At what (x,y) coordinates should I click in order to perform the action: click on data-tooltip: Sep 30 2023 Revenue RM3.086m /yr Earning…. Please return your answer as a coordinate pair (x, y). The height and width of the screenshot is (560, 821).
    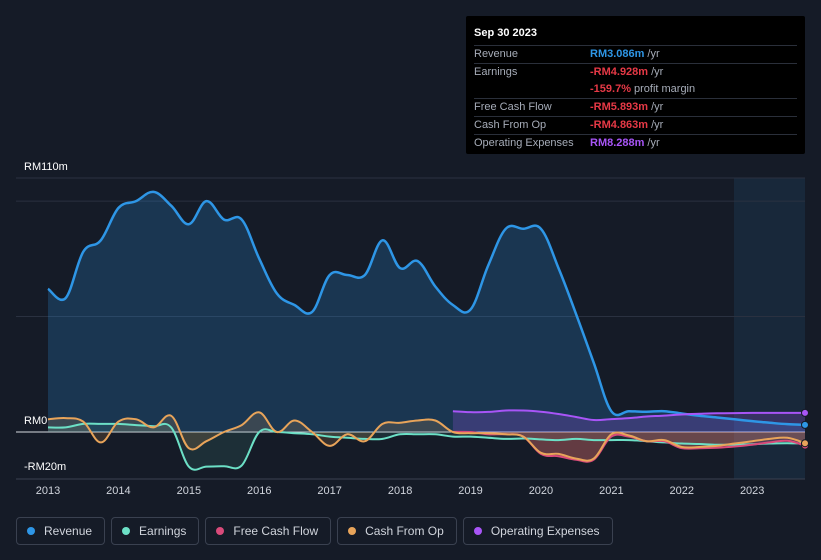
    Looking at the image, I should click on (635, 85).